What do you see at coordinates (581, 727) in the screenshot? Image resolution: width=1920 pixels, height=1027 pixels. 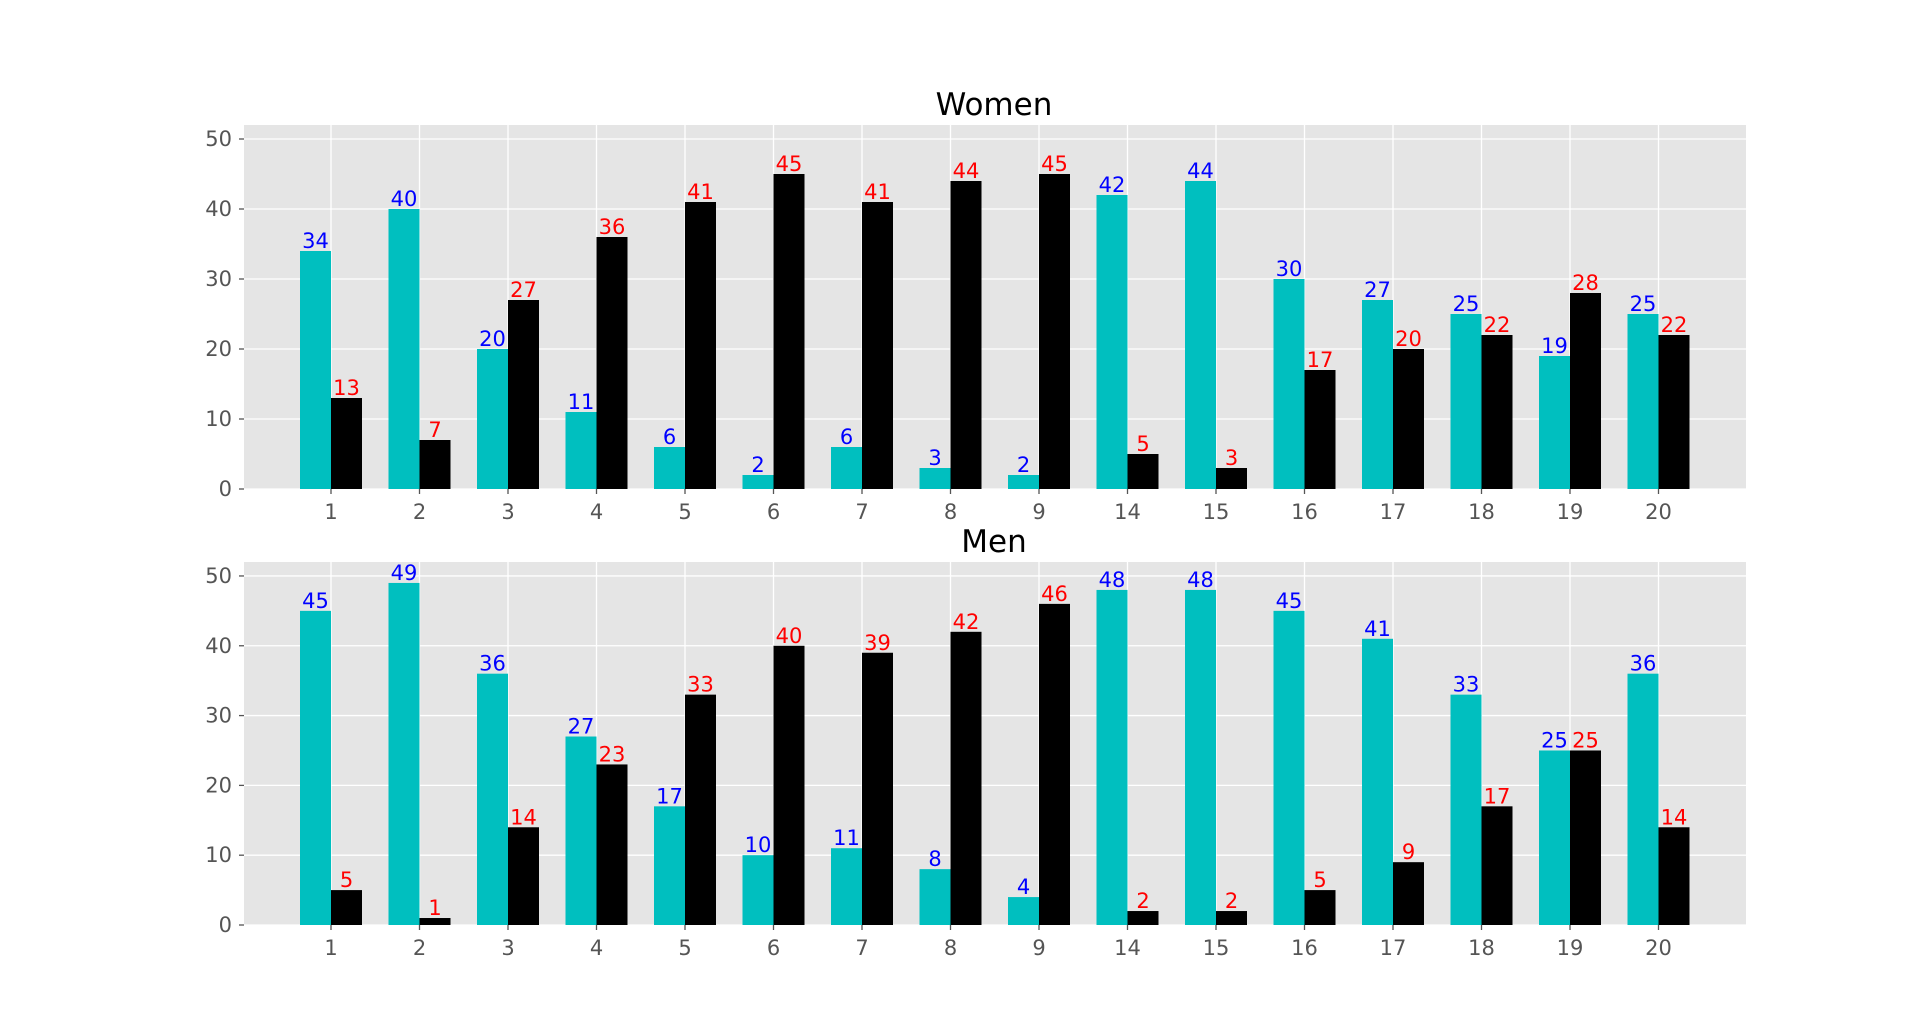 I see `data-label: 27` at bounding box center [581, 727].